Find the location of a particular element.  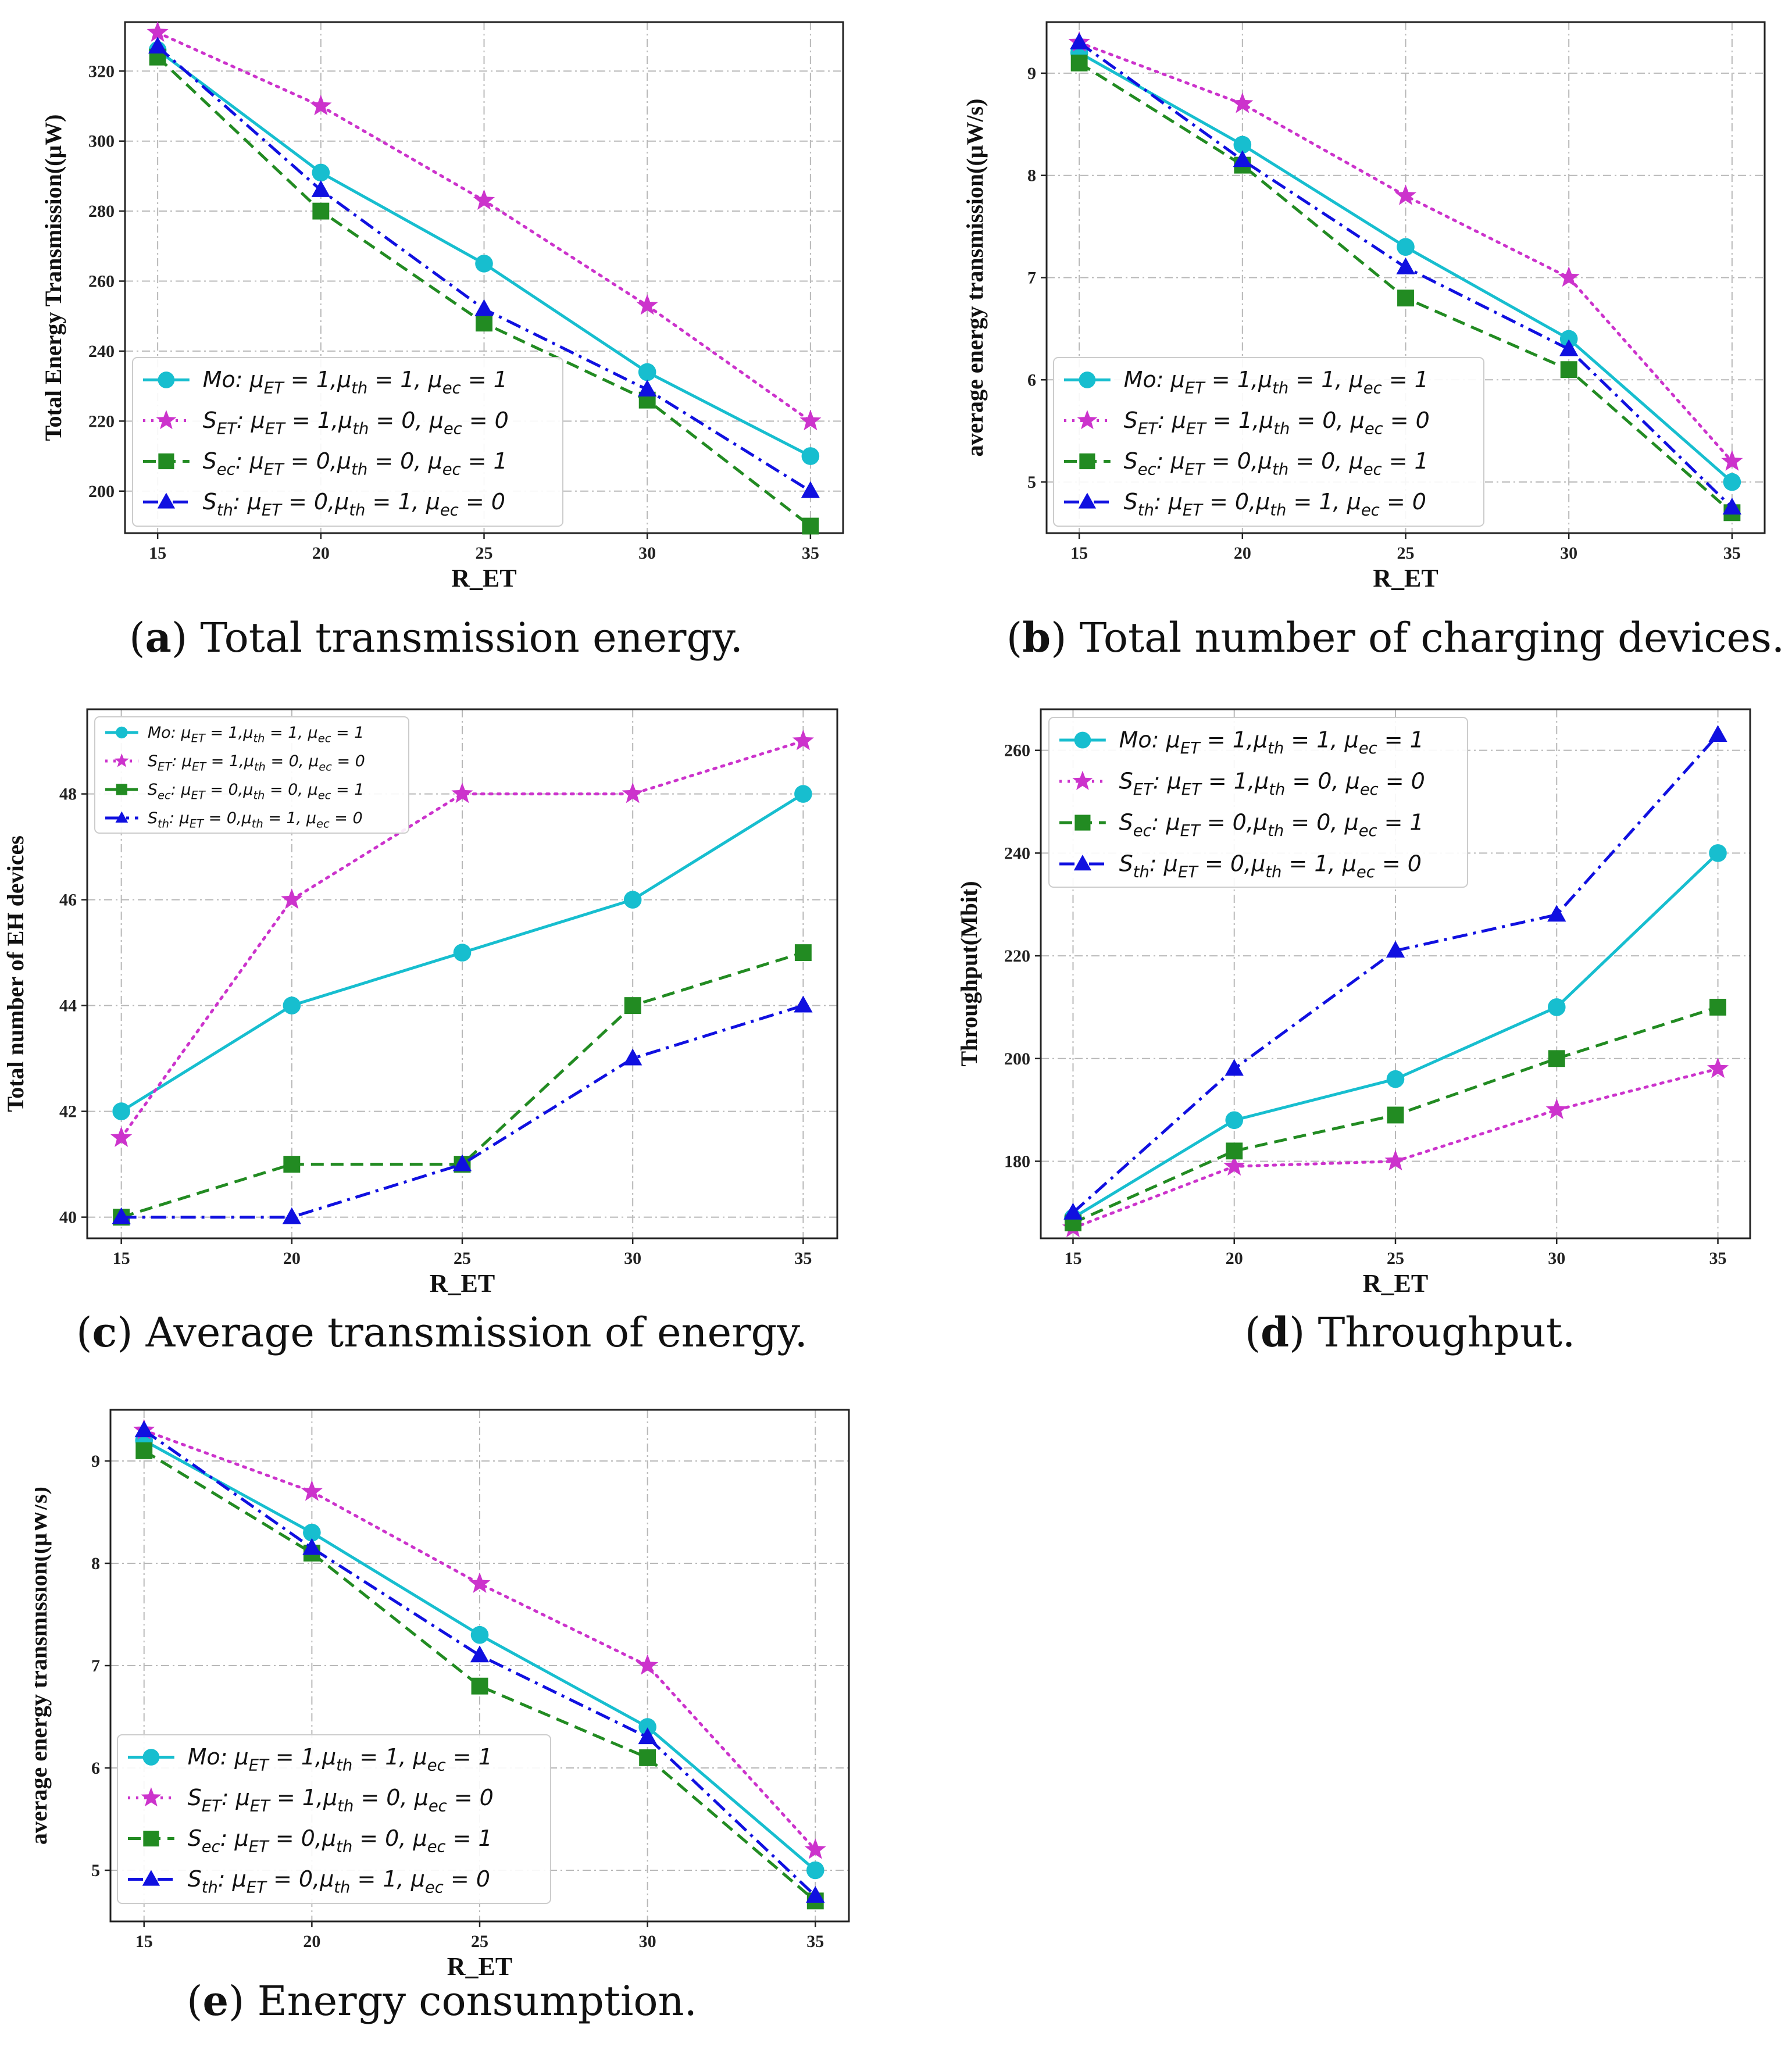

caption-a: (a) Total transmission energy. is located at coordinates (436, 637).